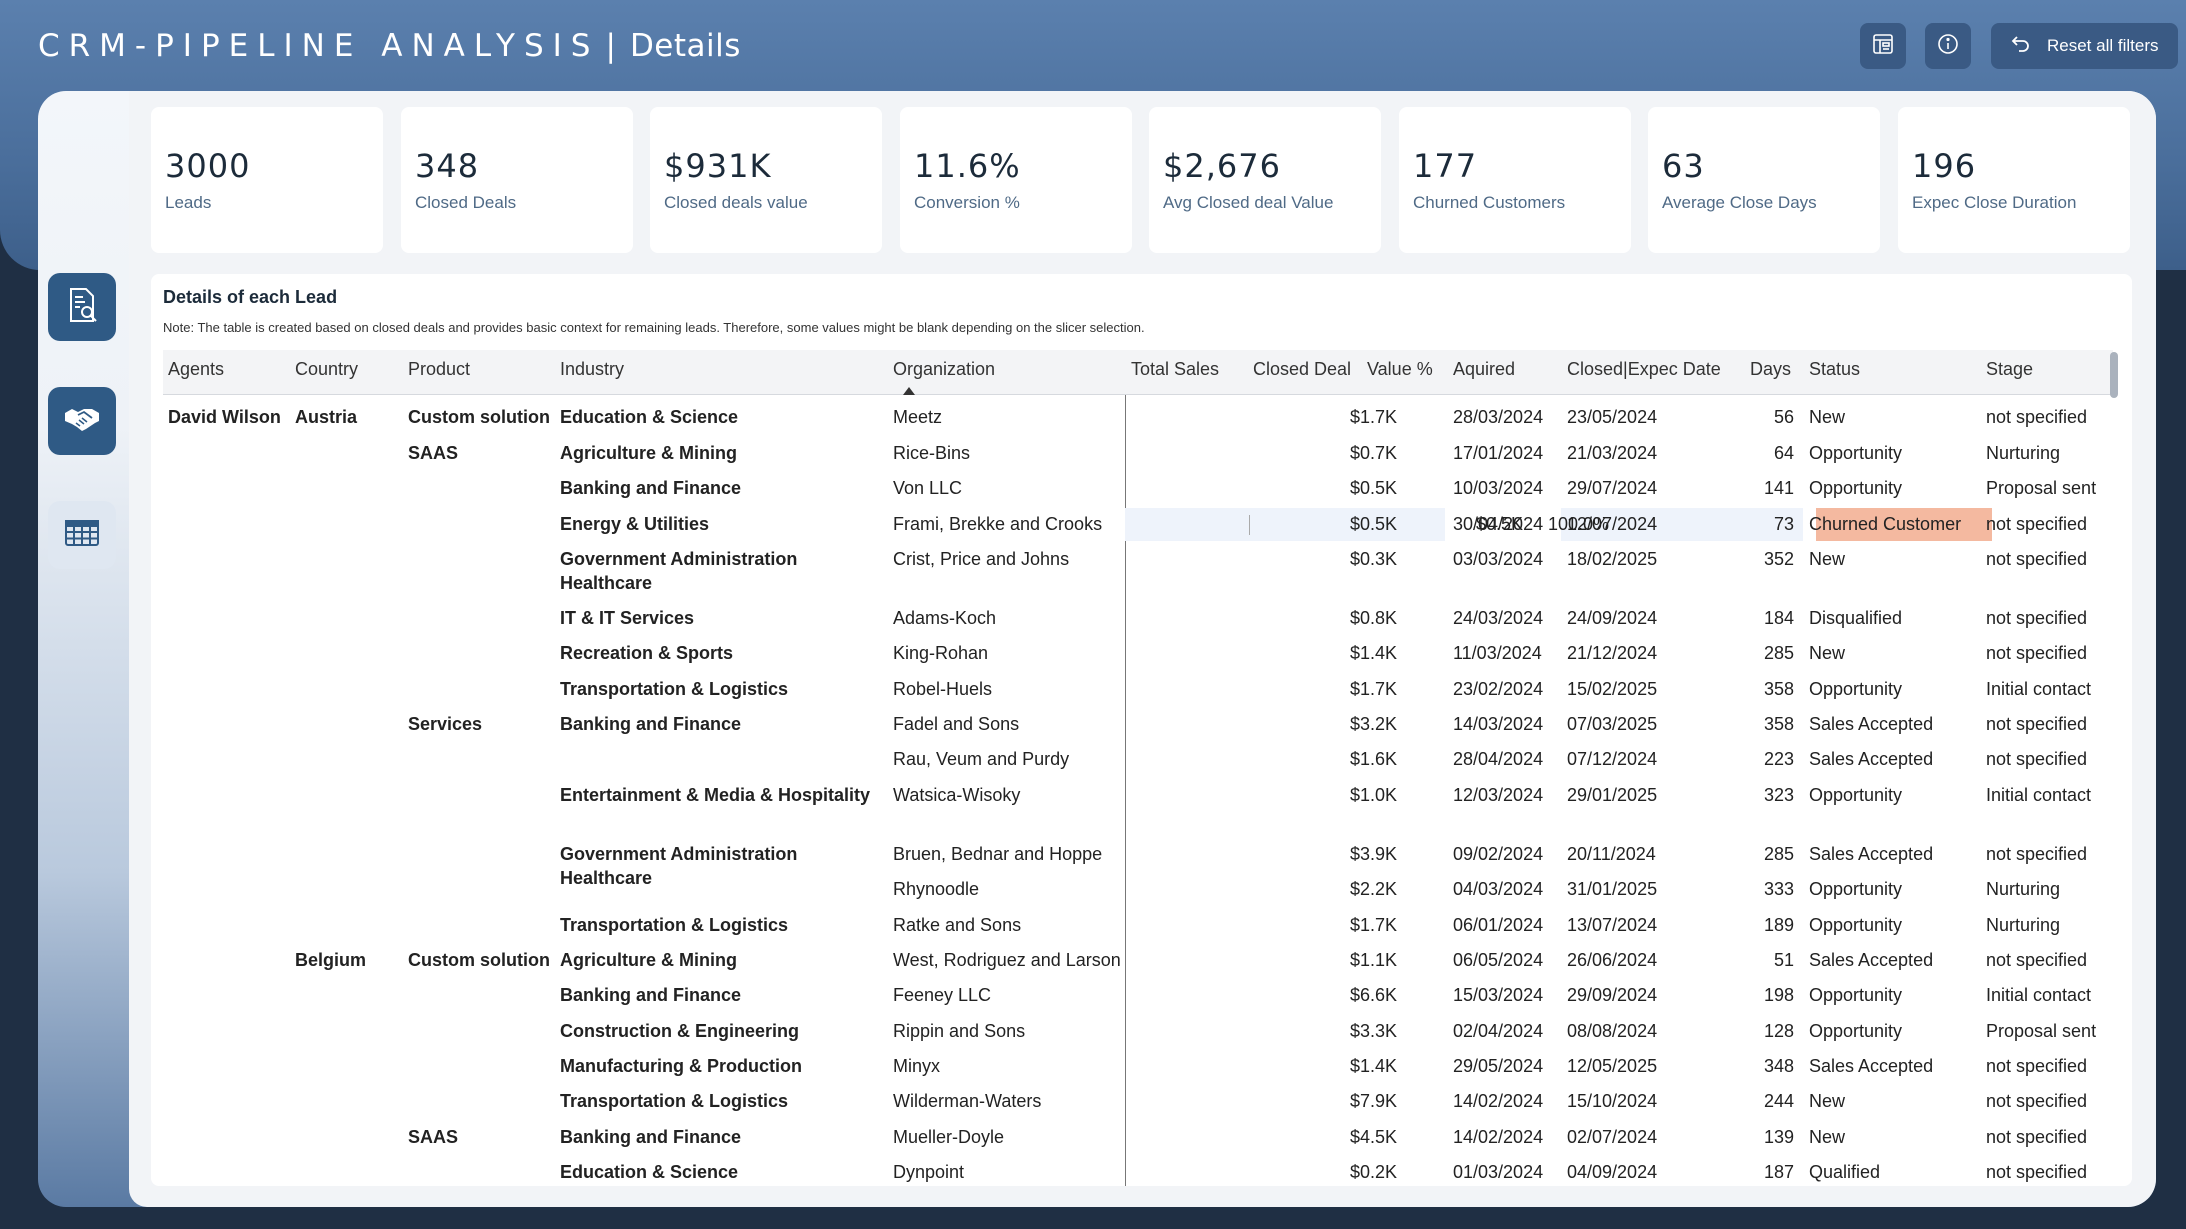  I want to click on cell-industry: Entertainment & Media & Hospitality, so click(715, 795).